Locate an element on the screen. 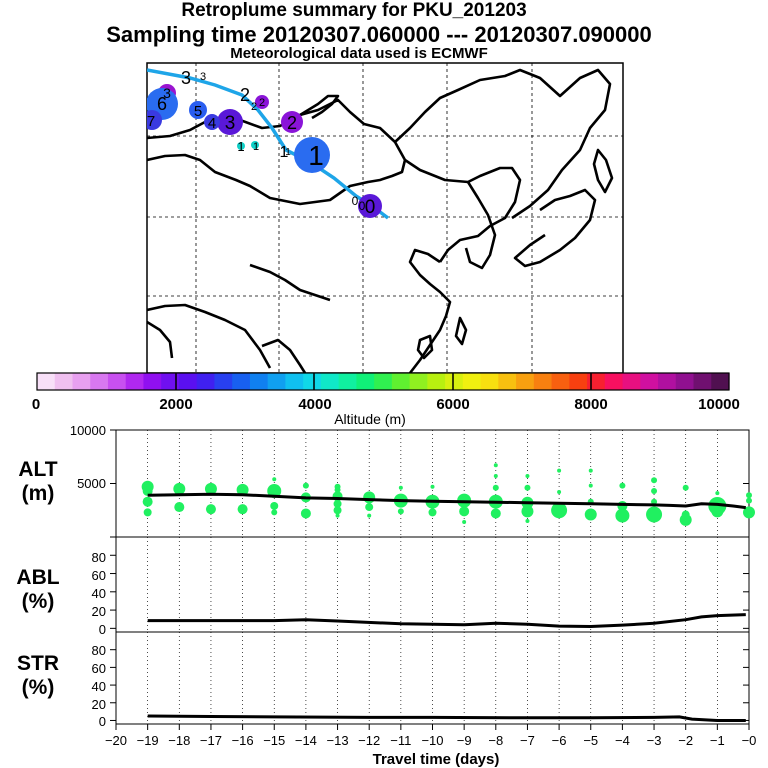 The width and height of the screenshot is (768, 768). marker-label-2: 2 is located at coordinates (292, 123).